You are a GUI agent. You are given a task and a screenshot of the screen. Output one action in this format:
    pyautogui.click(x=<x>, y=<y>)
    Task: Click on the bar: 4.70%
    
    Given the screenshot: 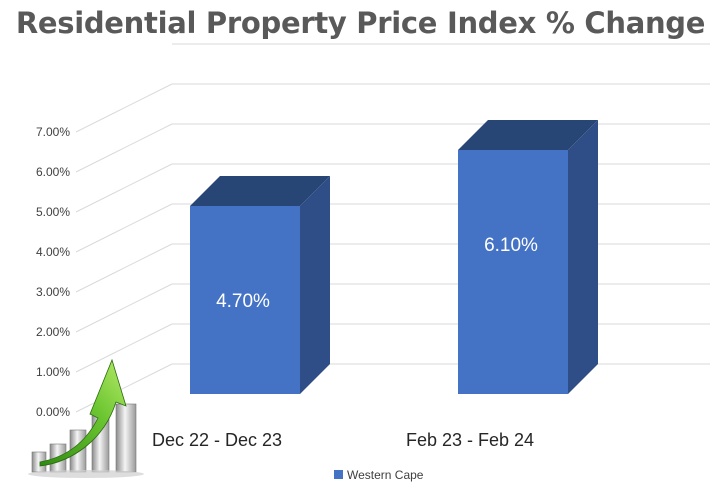 What is the action you would take?
    pyautogui.click(x=260, y=285)
    